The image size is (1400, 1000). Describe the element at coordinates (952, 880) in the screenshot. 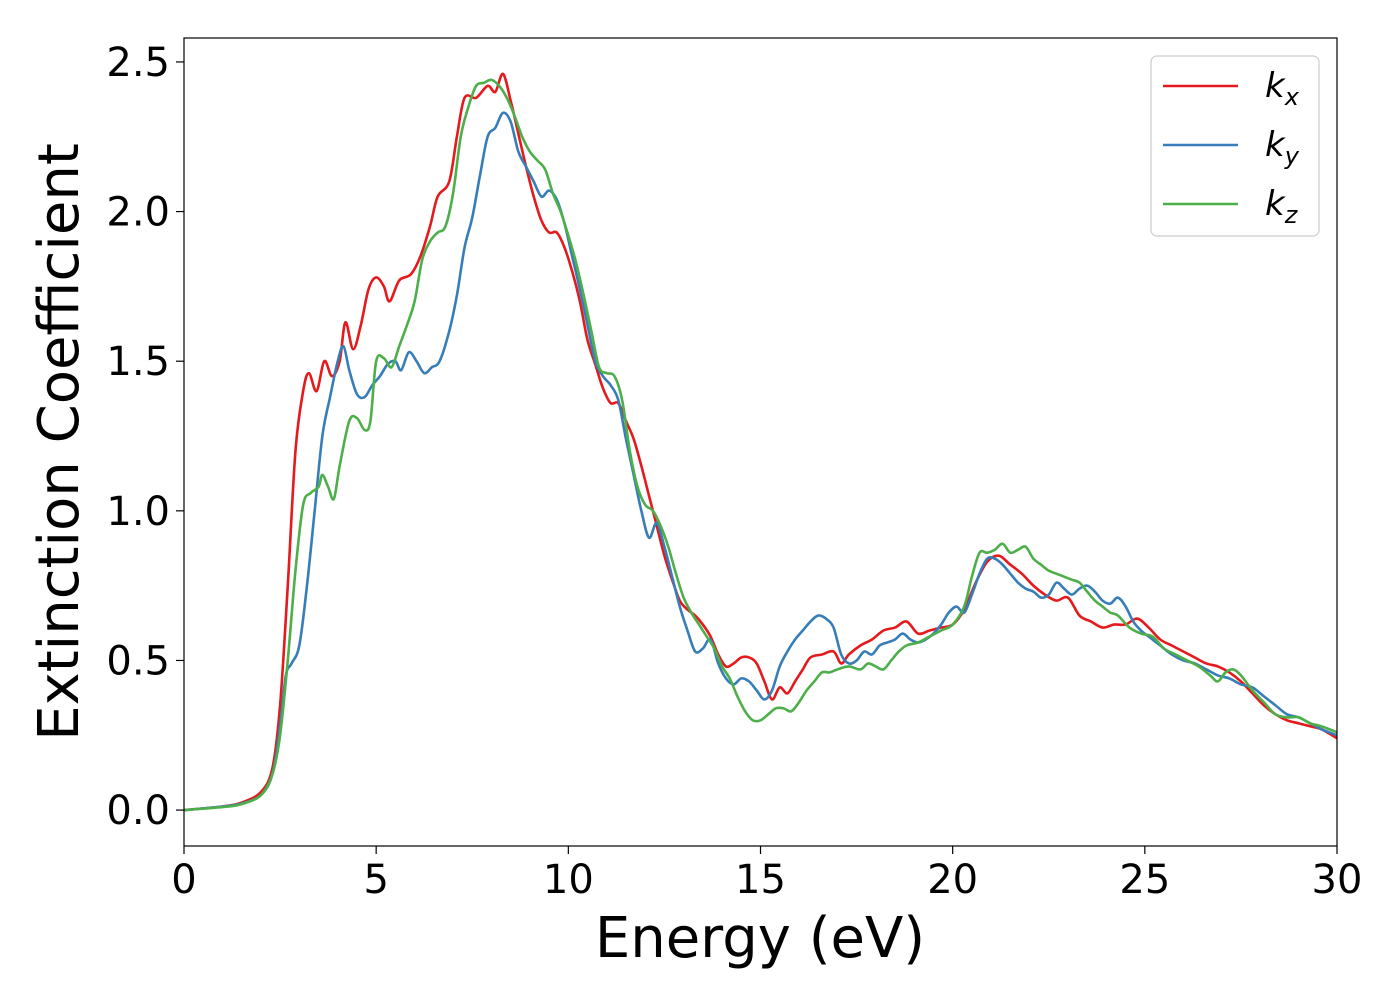

I see `x-tick-label: 20` at that location.